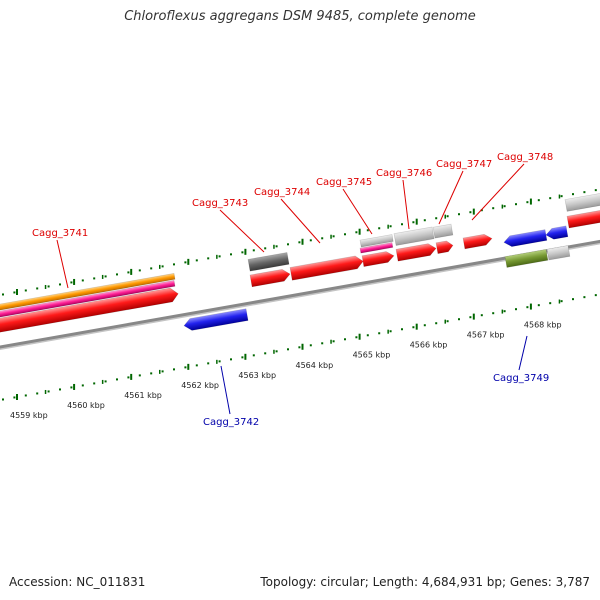  I want to click on kbp-tick-label: 4568 kbp, so click(543, 325).